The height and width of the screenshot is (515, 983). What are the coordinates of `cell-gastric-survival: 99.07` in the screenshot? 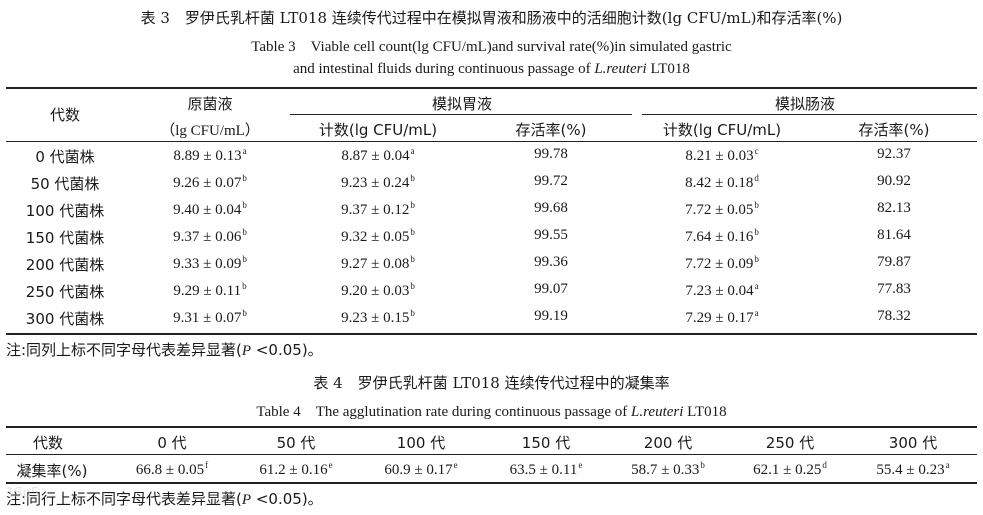 It's located at (551, 289).